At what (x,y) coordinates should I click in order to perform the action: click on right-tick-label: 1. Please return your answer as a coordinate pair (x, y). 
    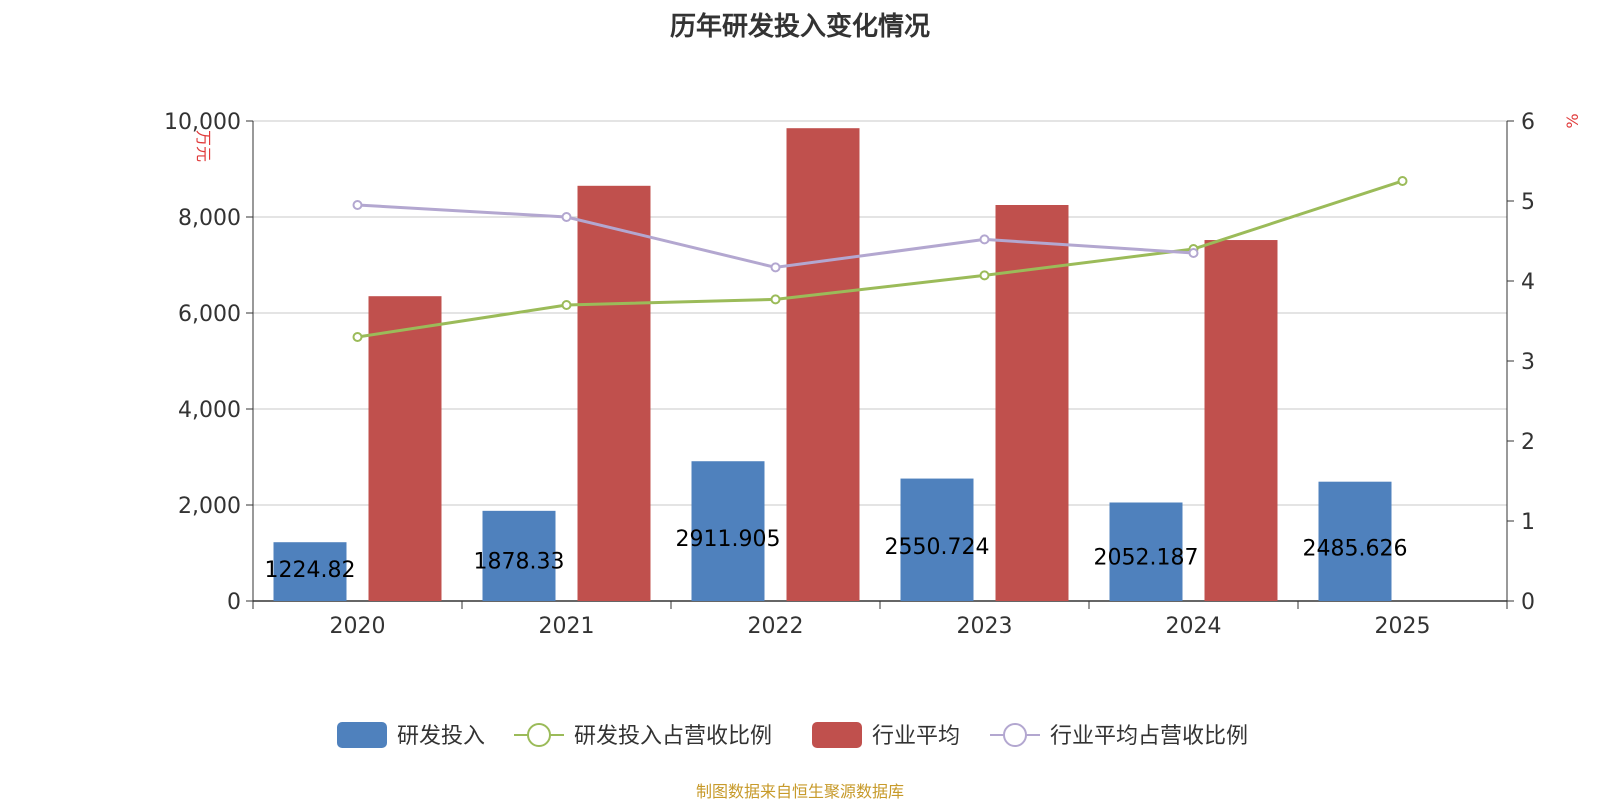
    Looking at the image, I should click on (1528, 522).